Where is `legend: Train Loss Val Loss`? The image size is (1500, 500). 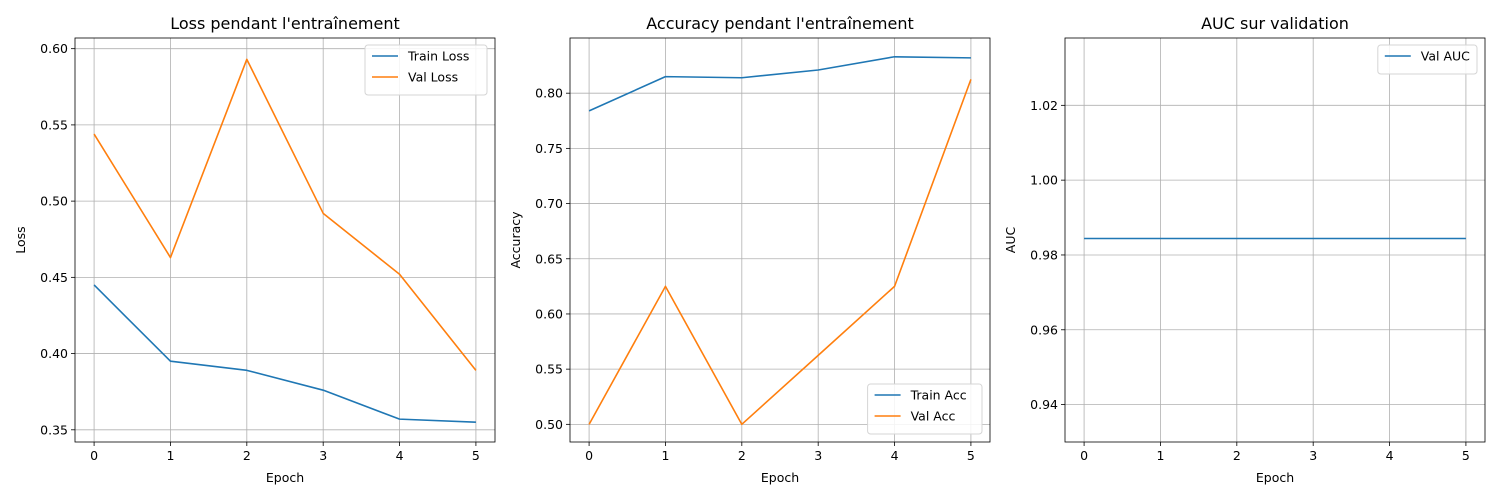
legend: Train Loss Val Loss is located at coordinates (426, 70).